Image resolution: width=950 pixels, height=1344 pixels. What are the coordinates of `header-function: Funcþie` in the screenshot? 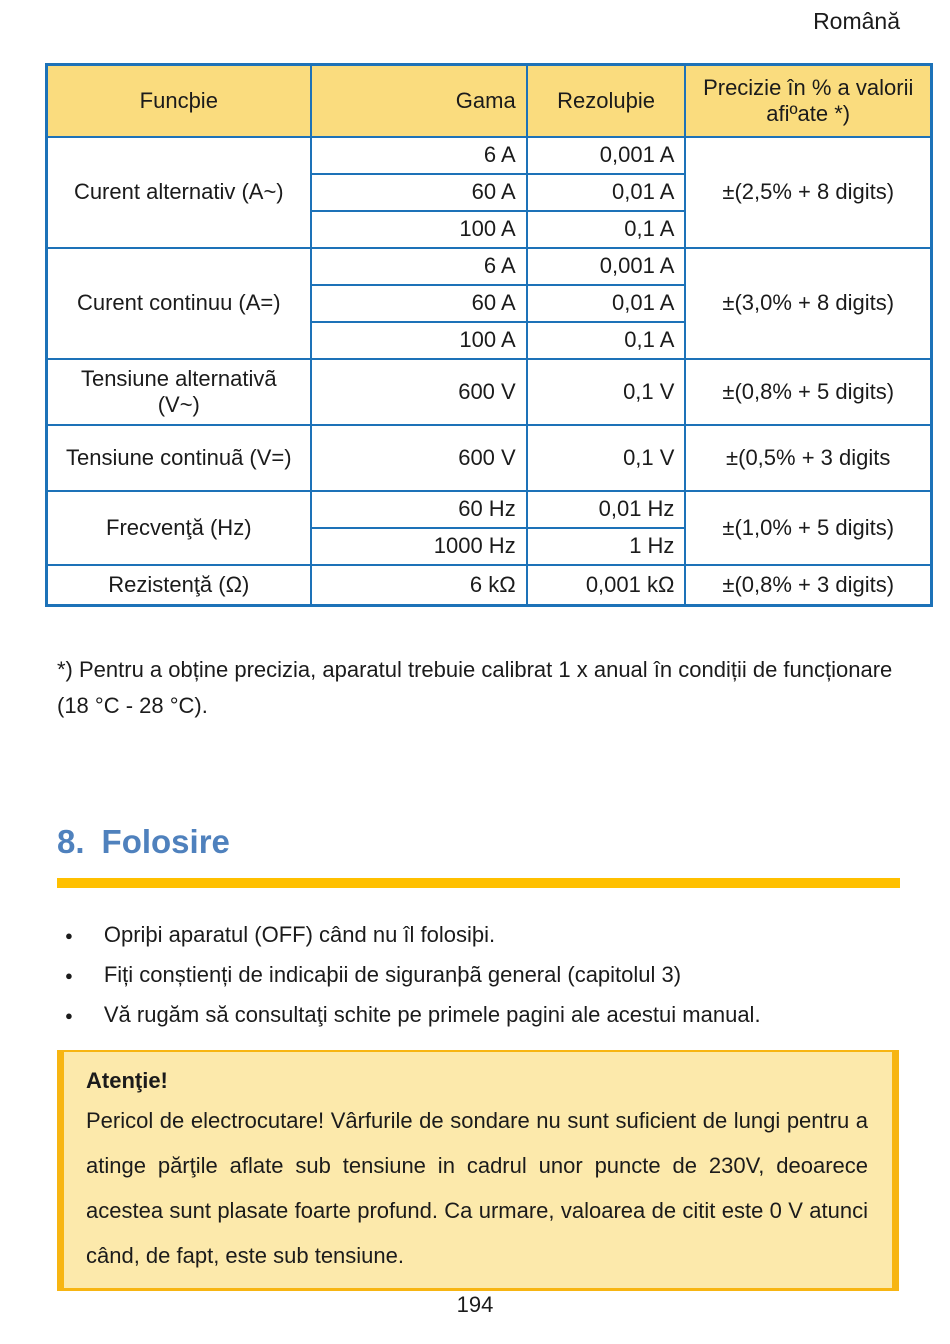 It's located at (178, 100).